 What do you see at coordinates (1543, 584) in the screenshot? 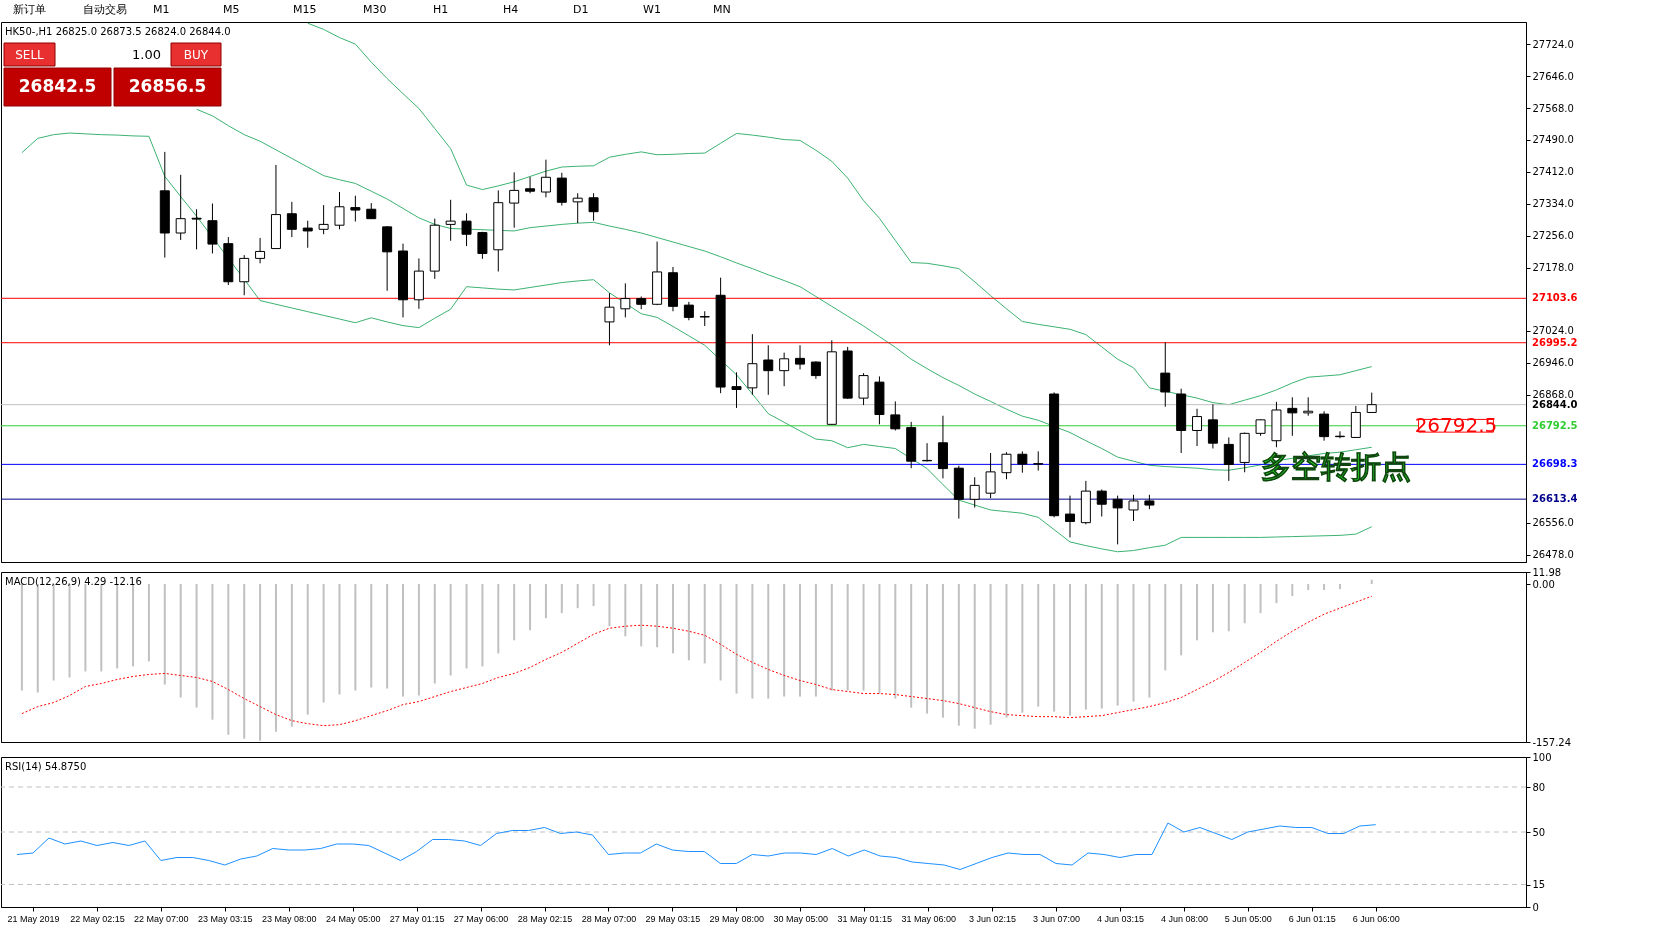
I see `y-tick-label: 0.00` at bounding box center [1543, 584].